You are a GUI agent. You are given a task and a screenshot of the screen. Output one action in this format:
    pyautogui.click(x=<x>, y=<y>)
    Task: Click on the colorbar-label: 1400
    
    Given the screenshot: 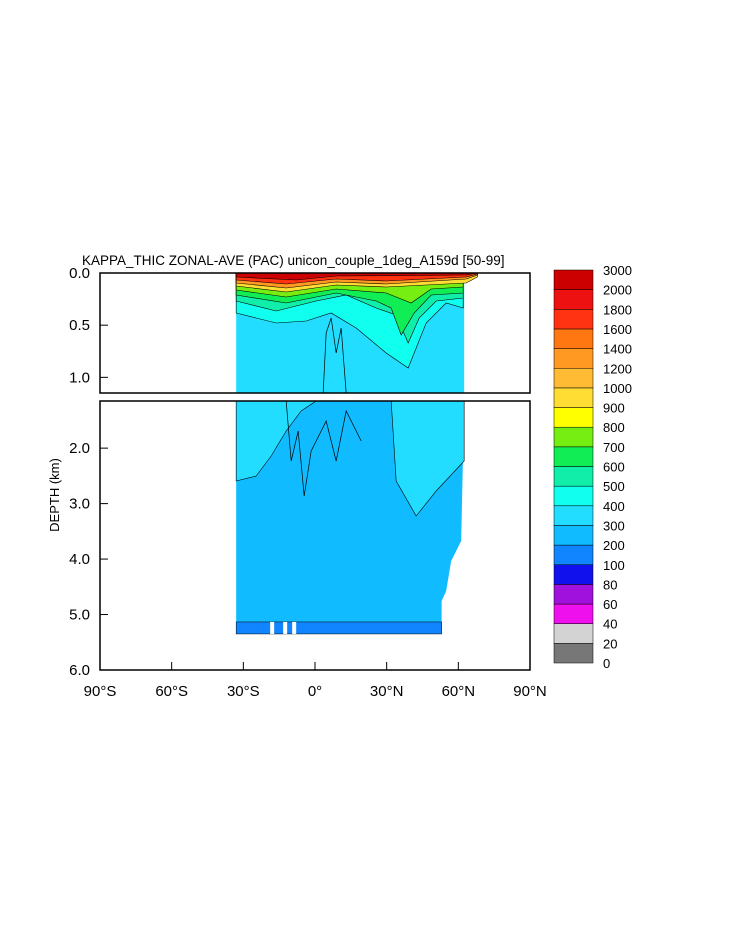 What is the action you would take?
    pyautogui.click(x=617, y=349)
    